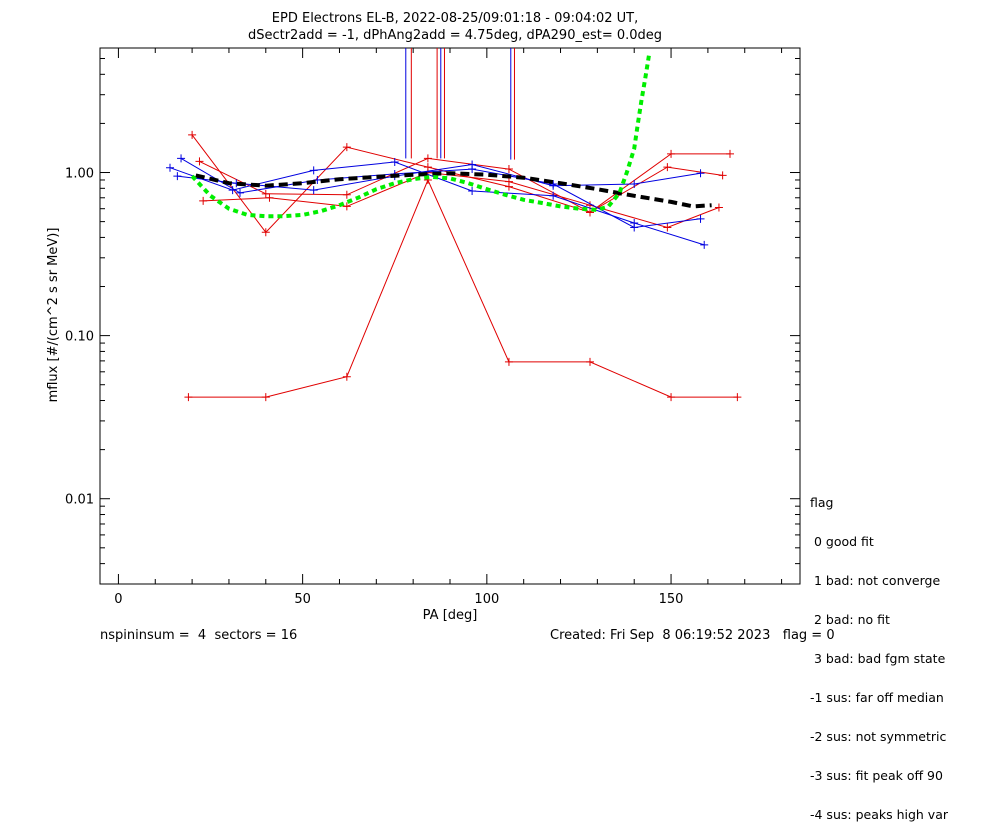 The image size is (1000, 834). Describe the element at coordinates (878, 658) in the screenshot. I see `legend-item: 3 bad: bad fgm state` at that location.